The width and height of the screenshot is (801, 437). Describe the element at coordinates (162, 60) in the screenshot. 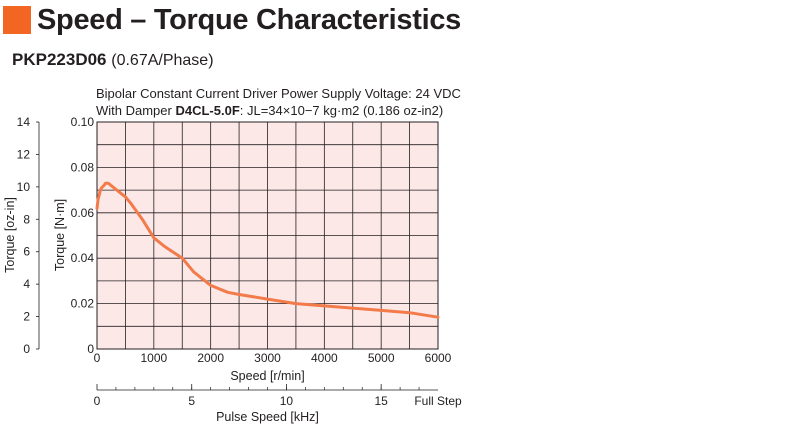

I see `model-phase: (0.67A/Phase)` at that location.